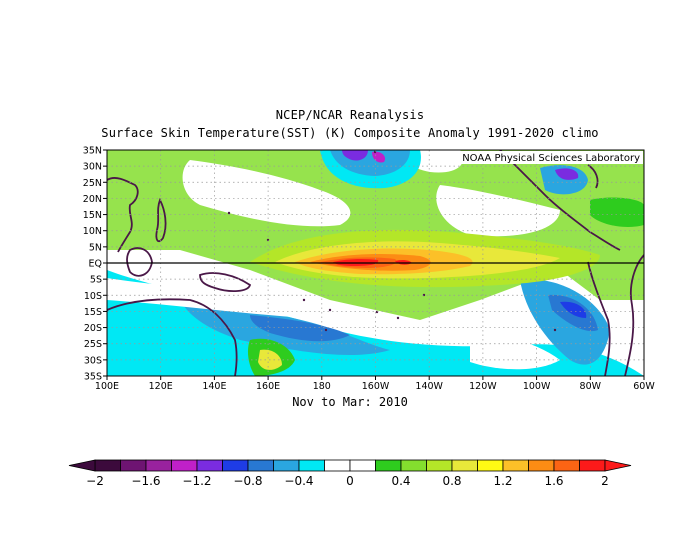 The height and width of the screenshot is (542, 700). Describe the element at coordinates (605, 481) in the screenshot. I see `colorbar-label: 2` at that location.